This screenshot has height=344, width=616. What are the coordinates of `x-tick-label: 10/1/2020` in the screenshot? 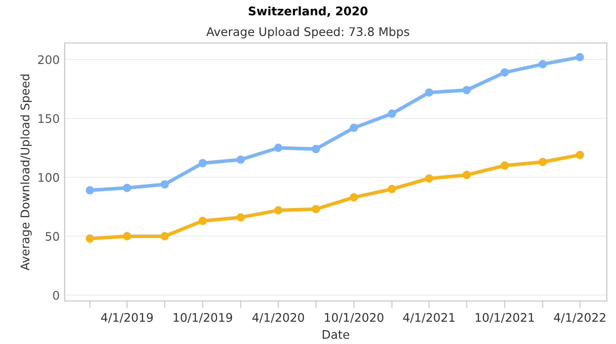 It's located at (354, 318).